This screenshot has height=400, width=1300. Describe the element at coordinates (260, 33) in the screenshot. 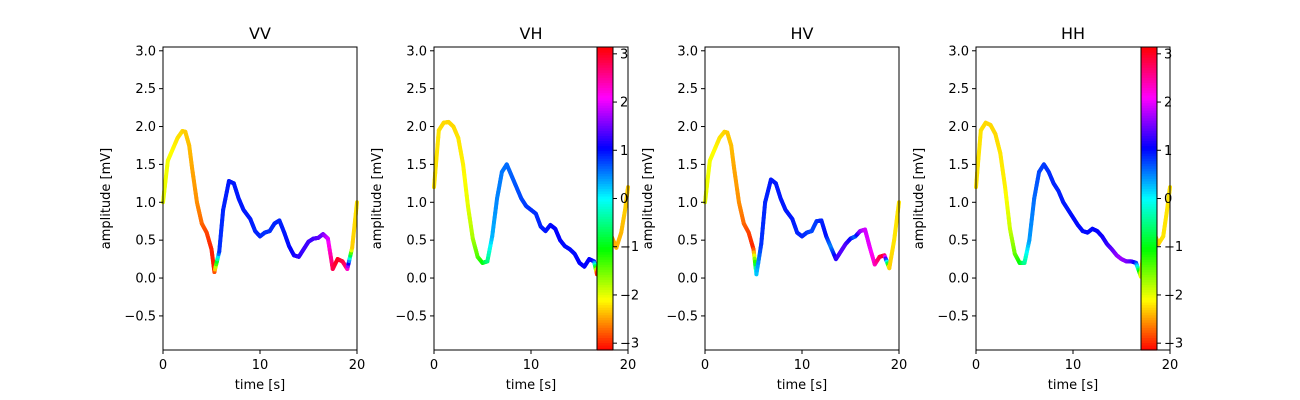

I see `panel-title: VV` at that location.